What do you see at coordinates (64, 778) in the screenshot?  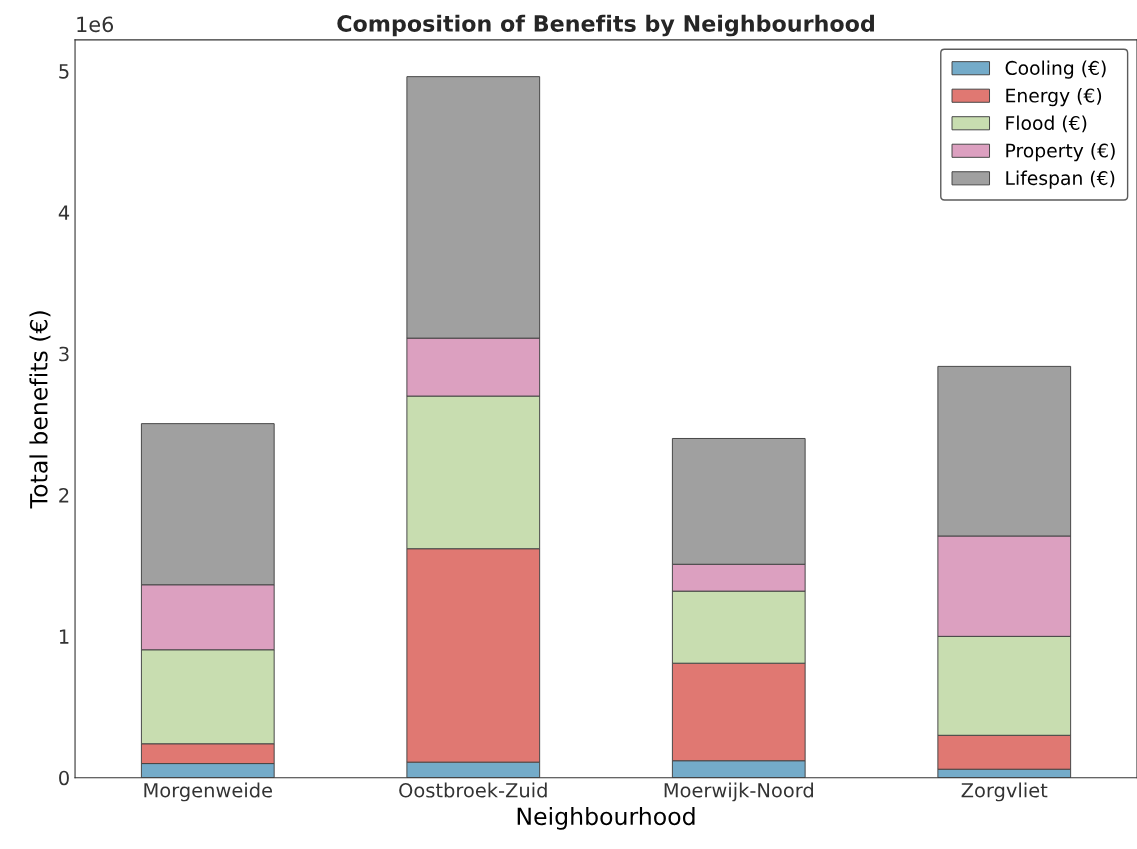 I see `y-tick-label: 0` at bounding box center [64, 778].